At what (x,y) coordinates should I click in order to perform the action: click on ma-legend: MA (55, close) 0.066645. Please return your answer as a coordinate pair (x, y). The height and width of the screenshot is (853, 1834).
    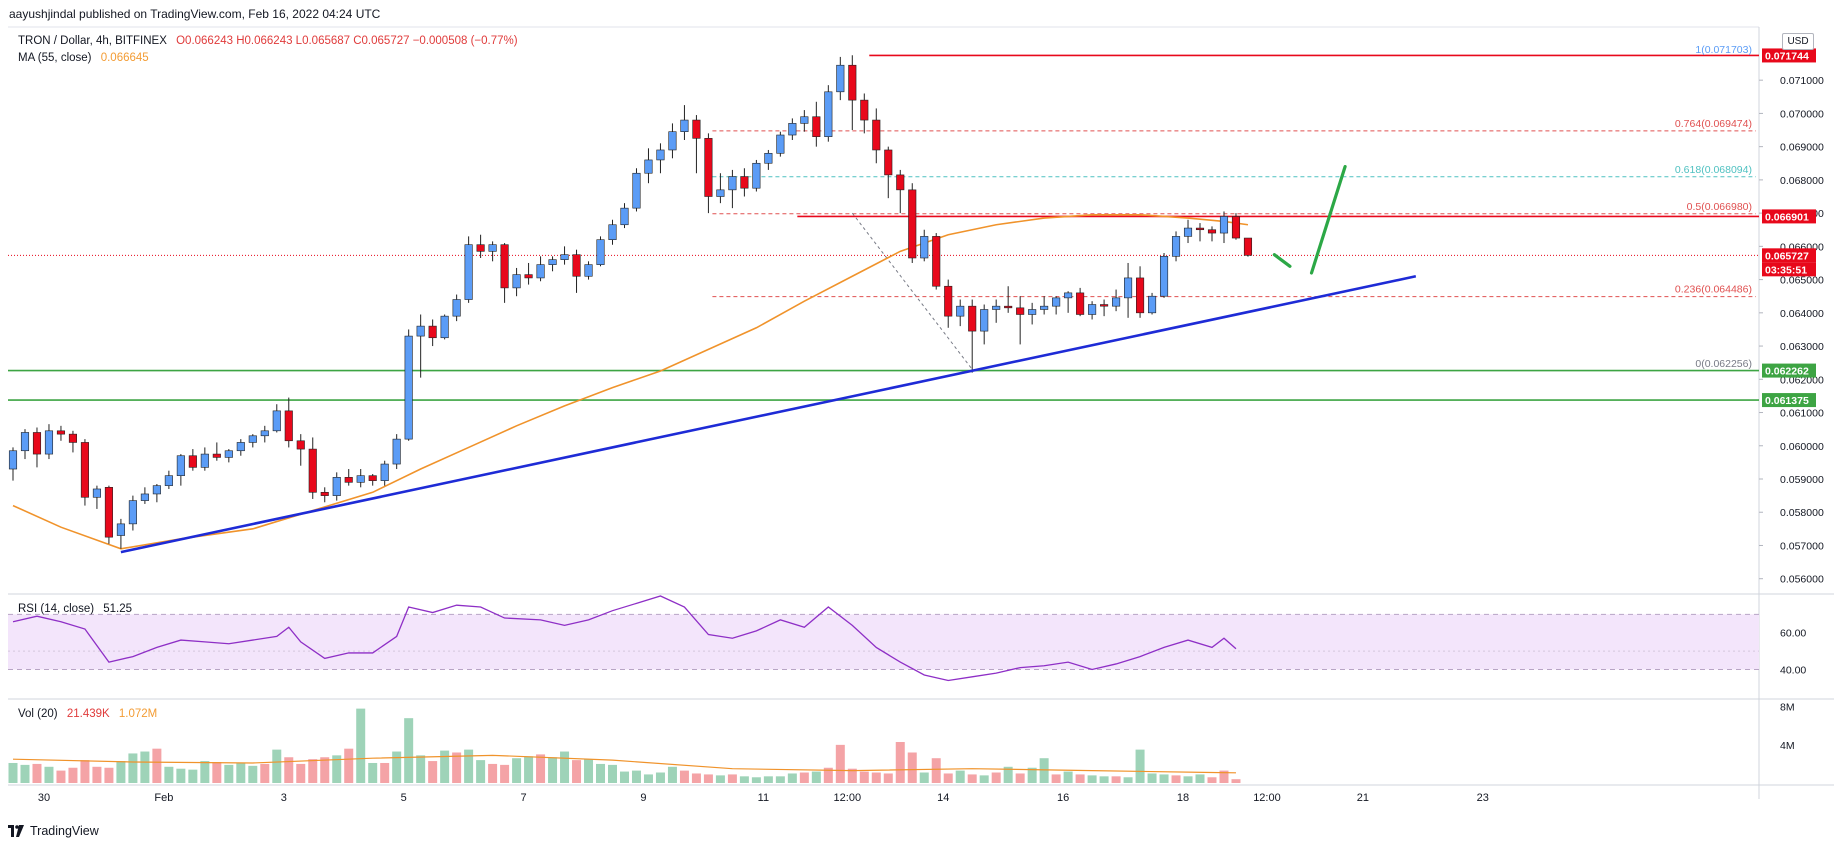
    Looking at the image, I should click on (83, 58).